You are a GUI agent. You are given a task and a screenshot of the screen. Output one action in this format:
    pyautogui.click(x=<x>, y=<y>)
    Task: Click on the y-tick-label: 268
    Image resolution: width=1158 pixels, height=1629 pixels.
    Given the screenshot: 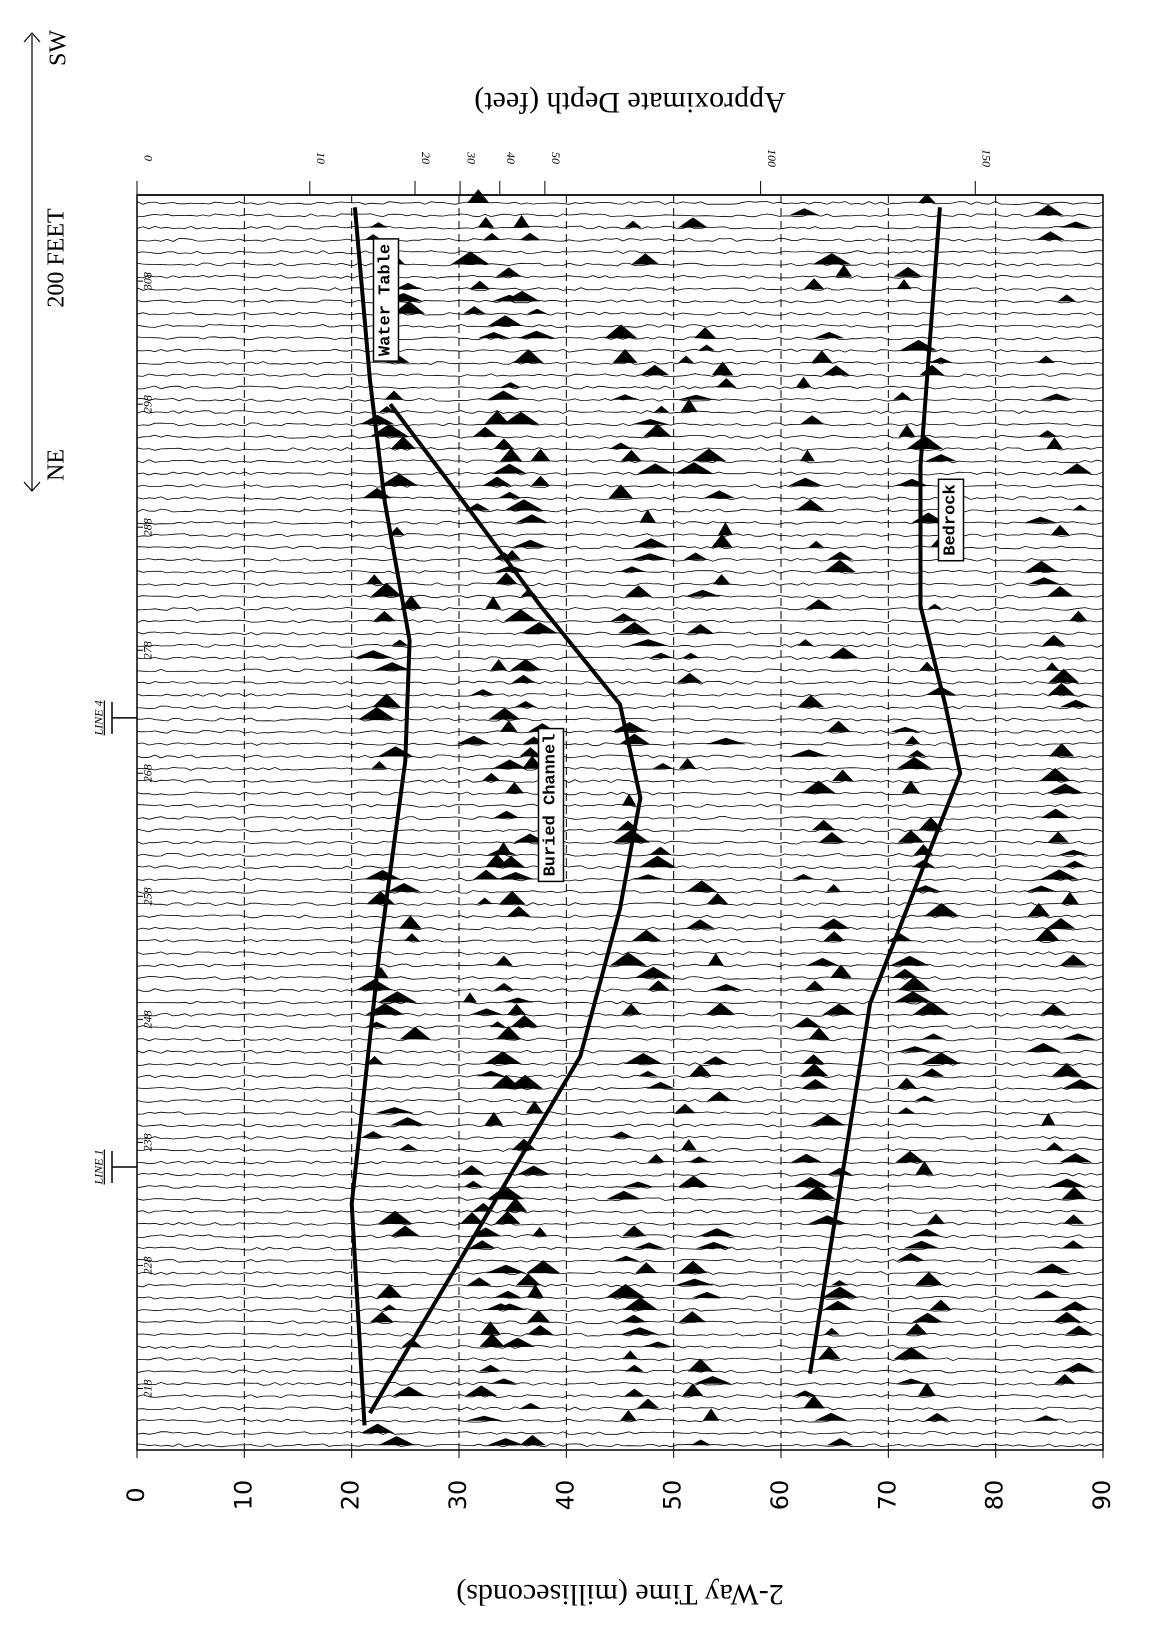 What is the action you would take?
    pyautogui.click(x=148, y=773)
    